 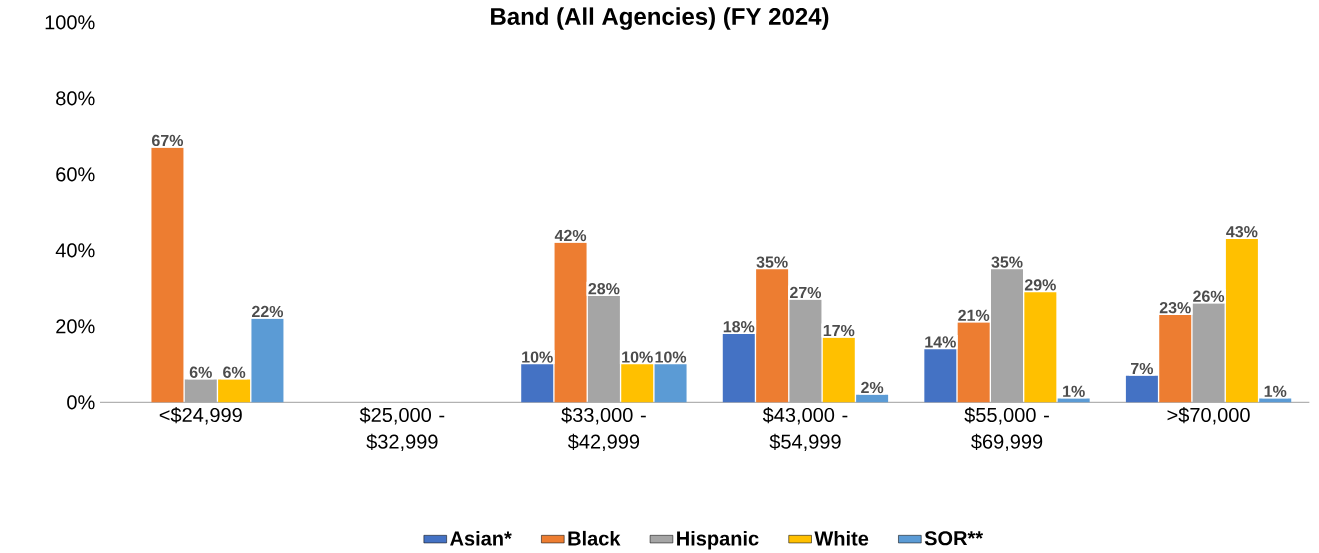 What do you see at coordinates (974, 315) in the screenshot?
I see `data-label: 21%` at bounding box center [974, 315].